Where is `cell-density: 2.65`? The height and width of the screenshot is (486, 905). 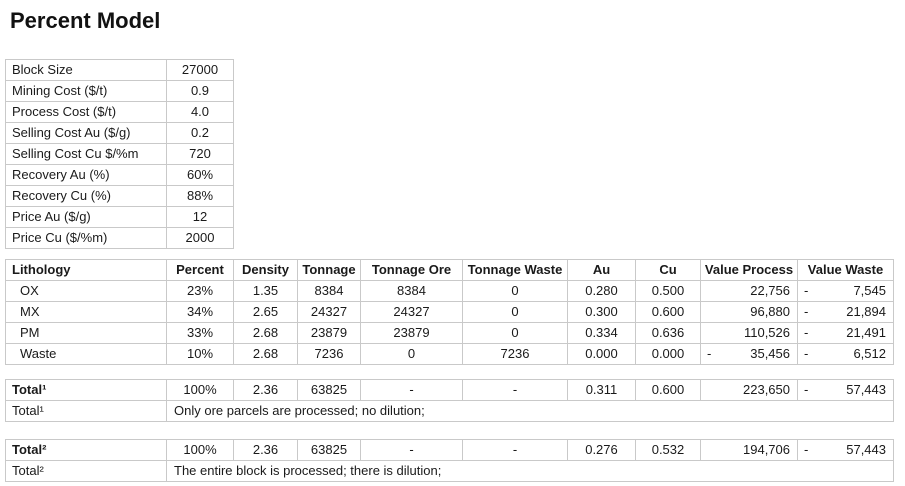
cell-density: 2.65 is located at coordinates (265, 312).